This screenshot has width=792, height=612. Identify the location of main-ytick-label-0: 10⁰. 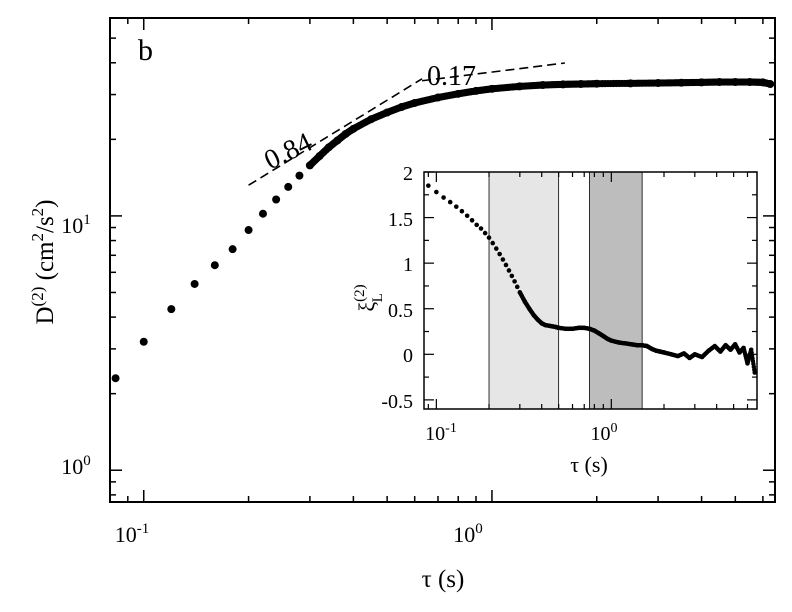
(76, 466).